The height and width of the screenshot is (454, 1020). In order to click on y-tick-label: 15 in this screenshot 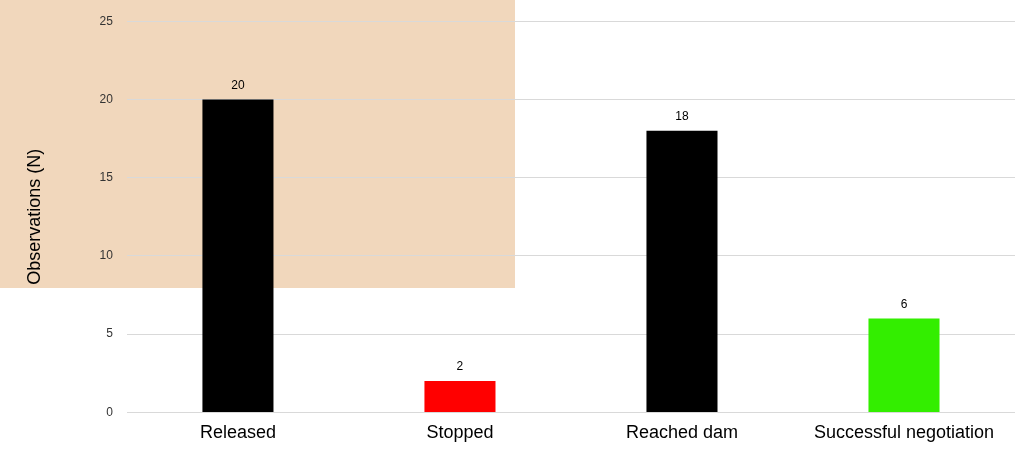, I will do `click(106, 176)`.